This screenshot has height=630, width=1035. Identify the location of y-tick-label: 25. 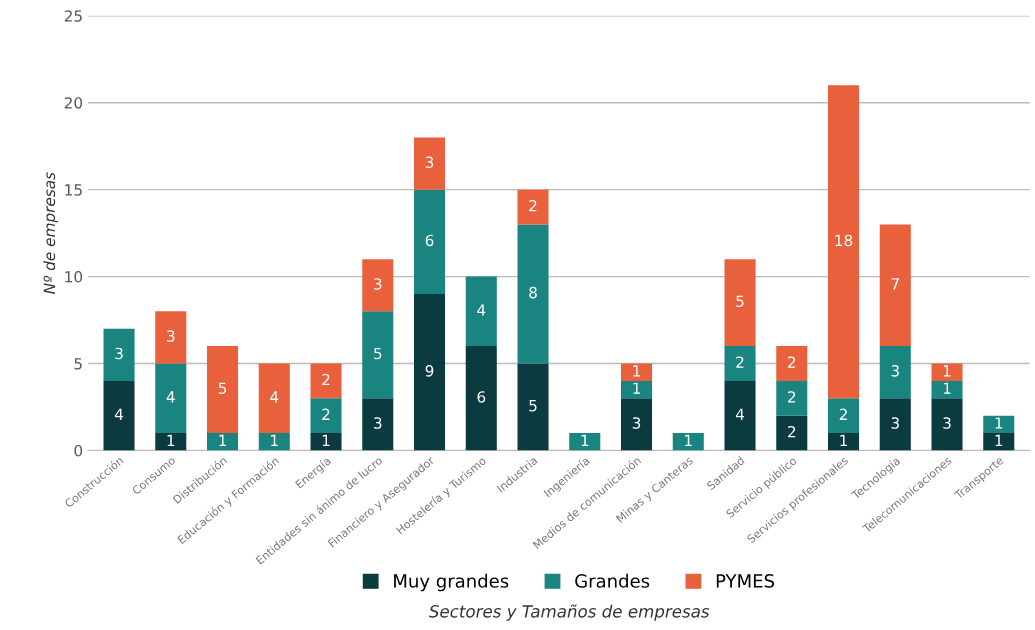
(73, 16).